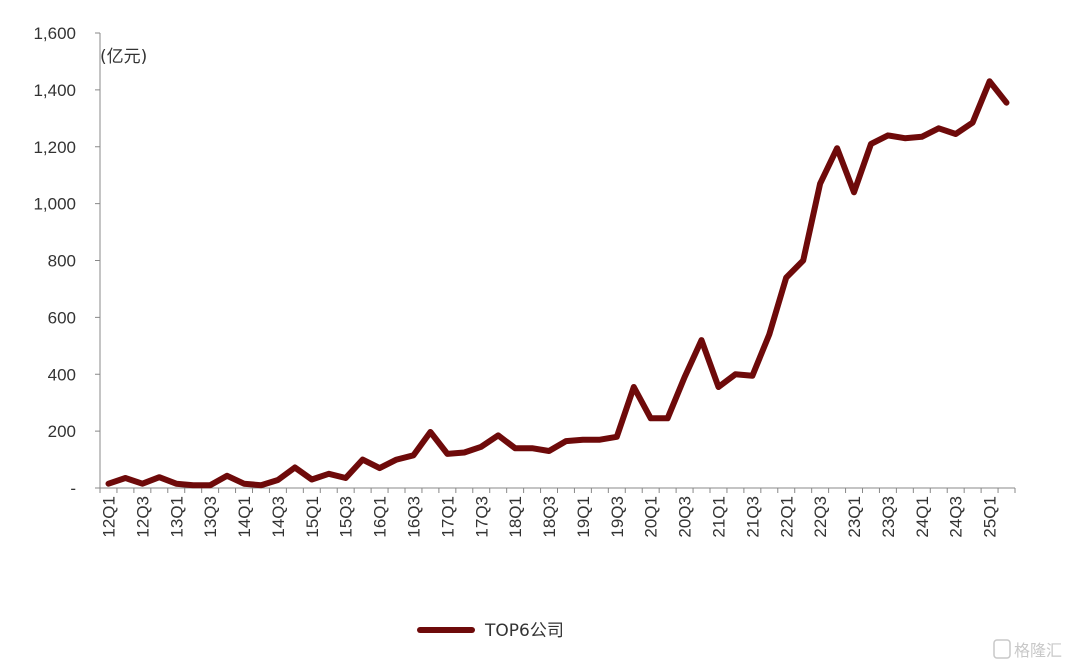 The height and width of the screenshot is (668, 1069). I want to click on y-tick-label: 1,200, so click(54, 147).